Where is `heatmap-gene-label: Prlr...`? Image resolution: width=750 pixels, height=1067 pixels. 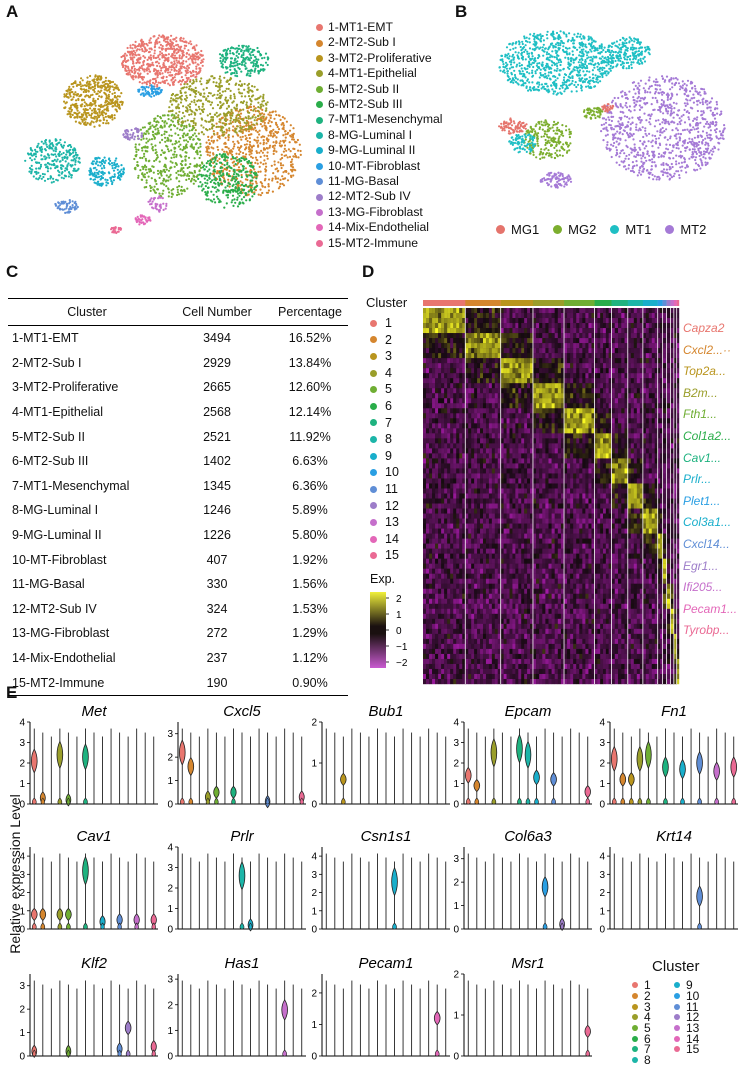 heatmap-gene-label: Prlr... is located at coordinates (710, 480).